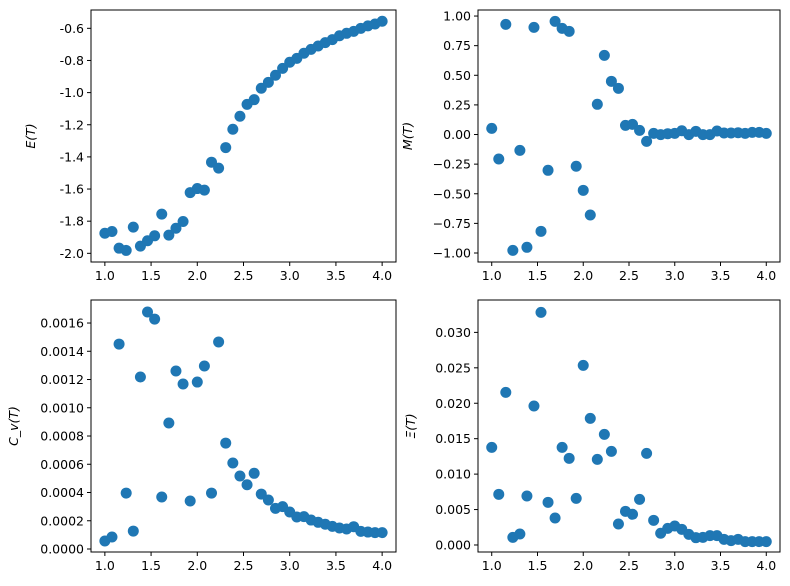 The width and height of the screenshot is (790, 586). Describe the element at coordinates (72, 253) in the screenshot. I see `y-tick-label: -2.0` at that location.